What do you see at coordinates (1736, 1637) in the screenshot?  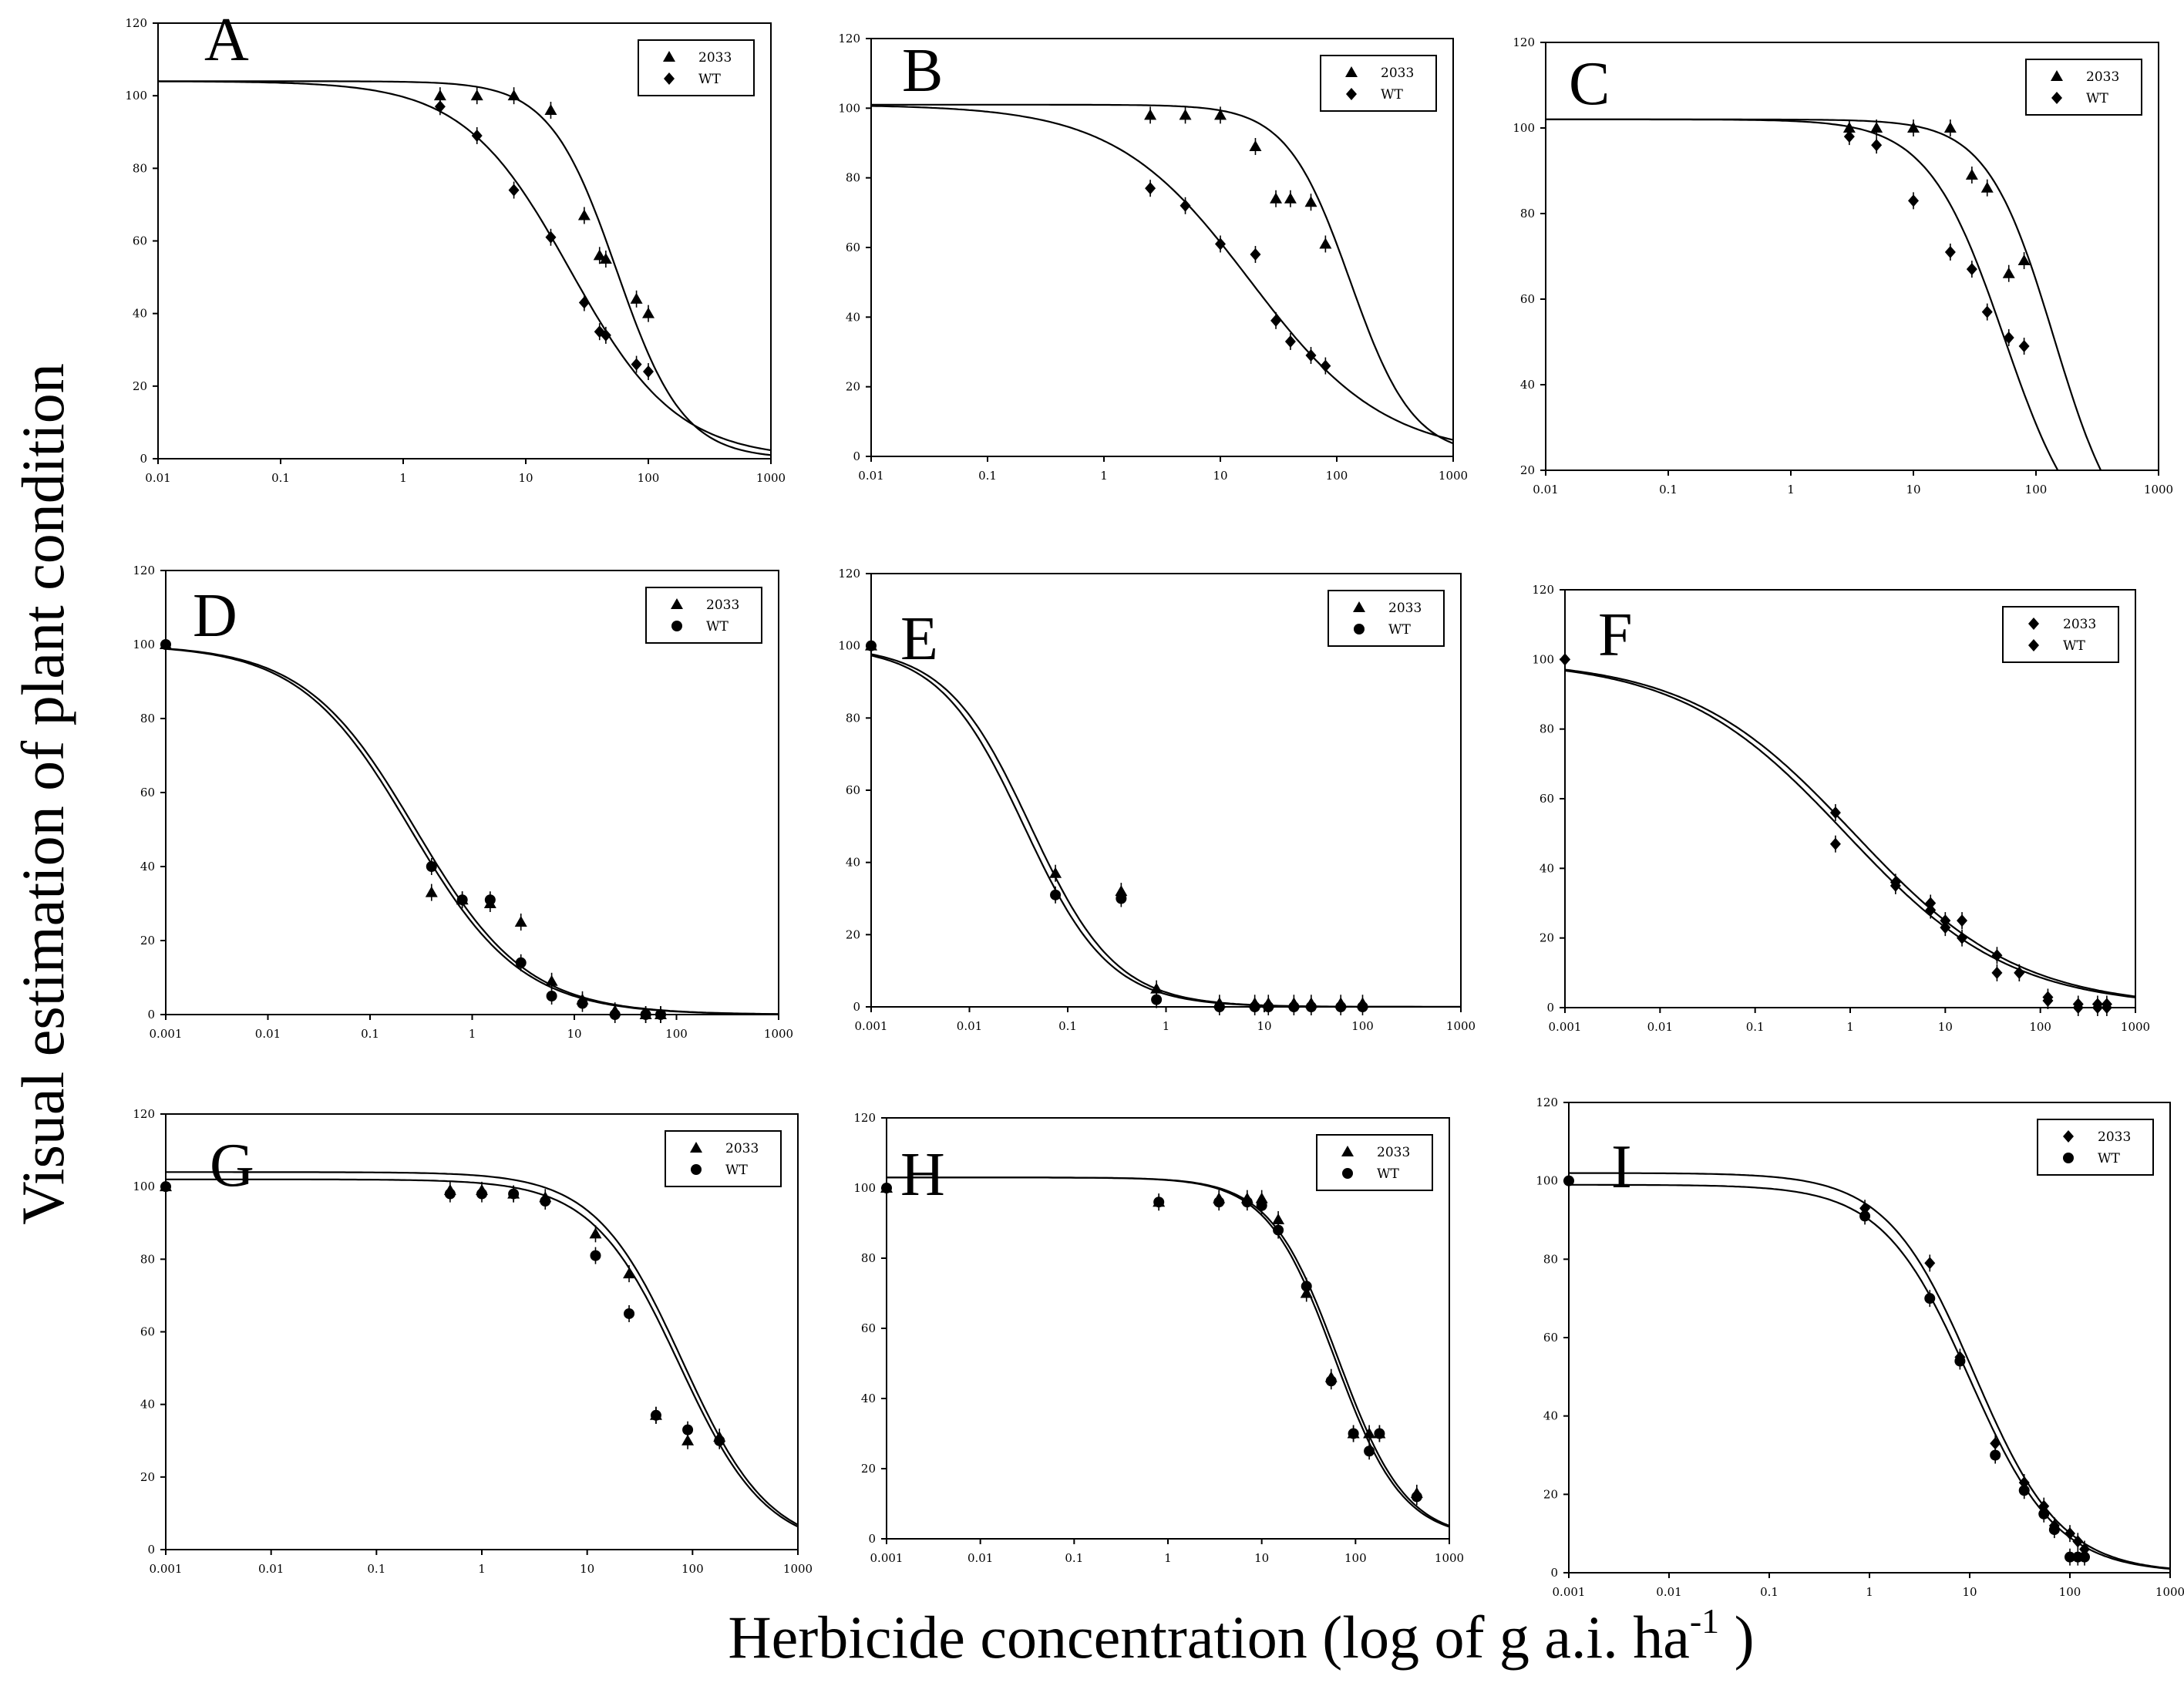 I see `x-axis-label-close: )` at bounding box center [1736, 1637].